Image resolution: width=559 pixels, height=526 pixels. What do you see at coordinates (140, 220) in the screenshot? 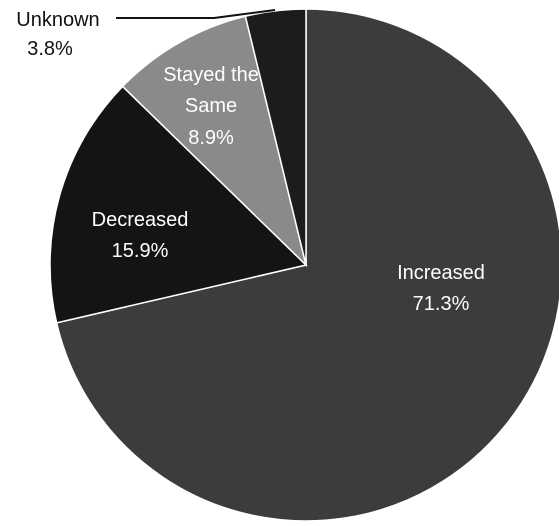
I see `label-decreased: Decreased` at bounding box center [140, 220].